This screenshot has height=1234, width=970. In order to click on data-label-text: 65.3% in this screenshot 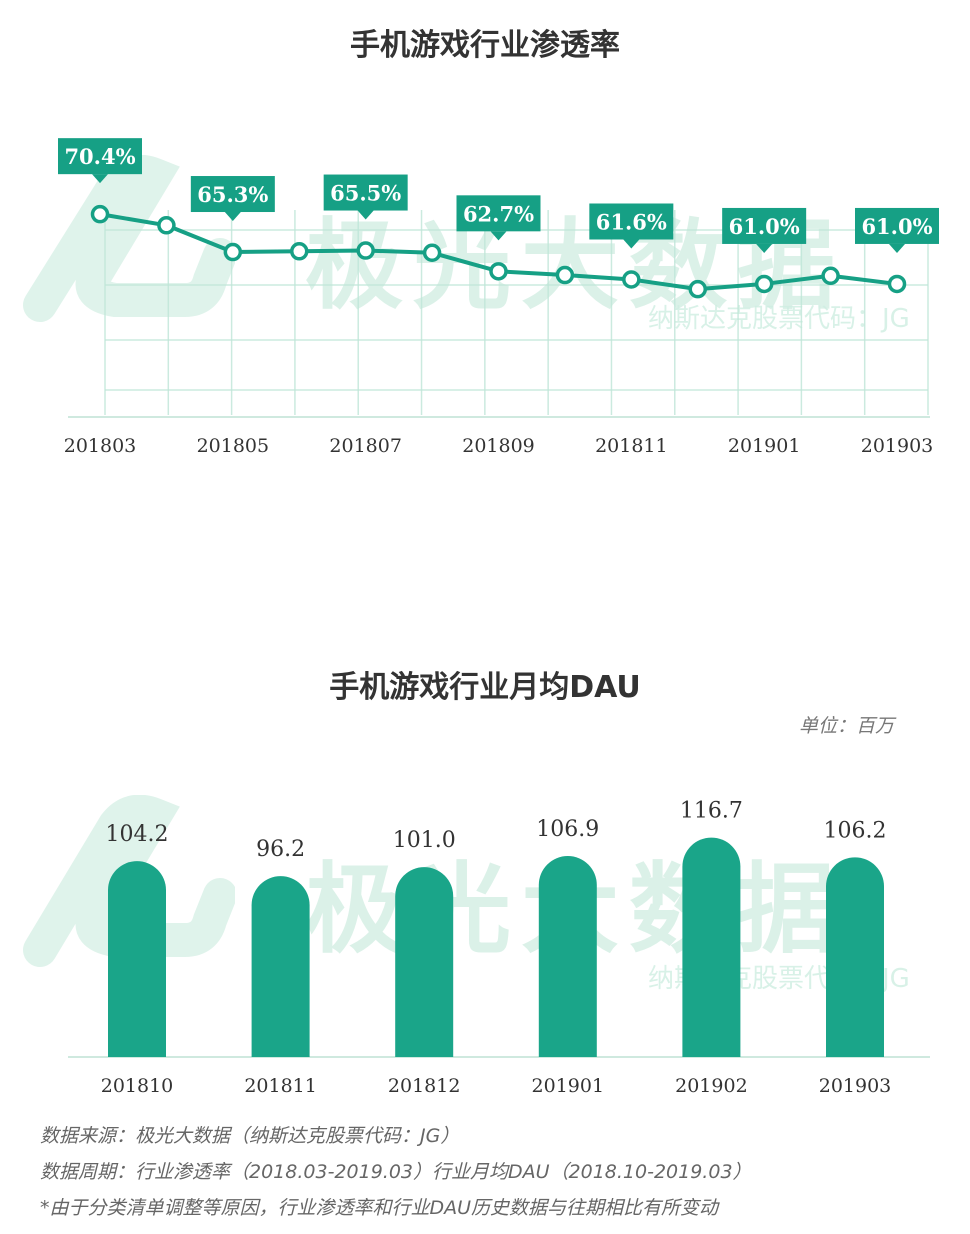, I will do `click(232, 194)`.